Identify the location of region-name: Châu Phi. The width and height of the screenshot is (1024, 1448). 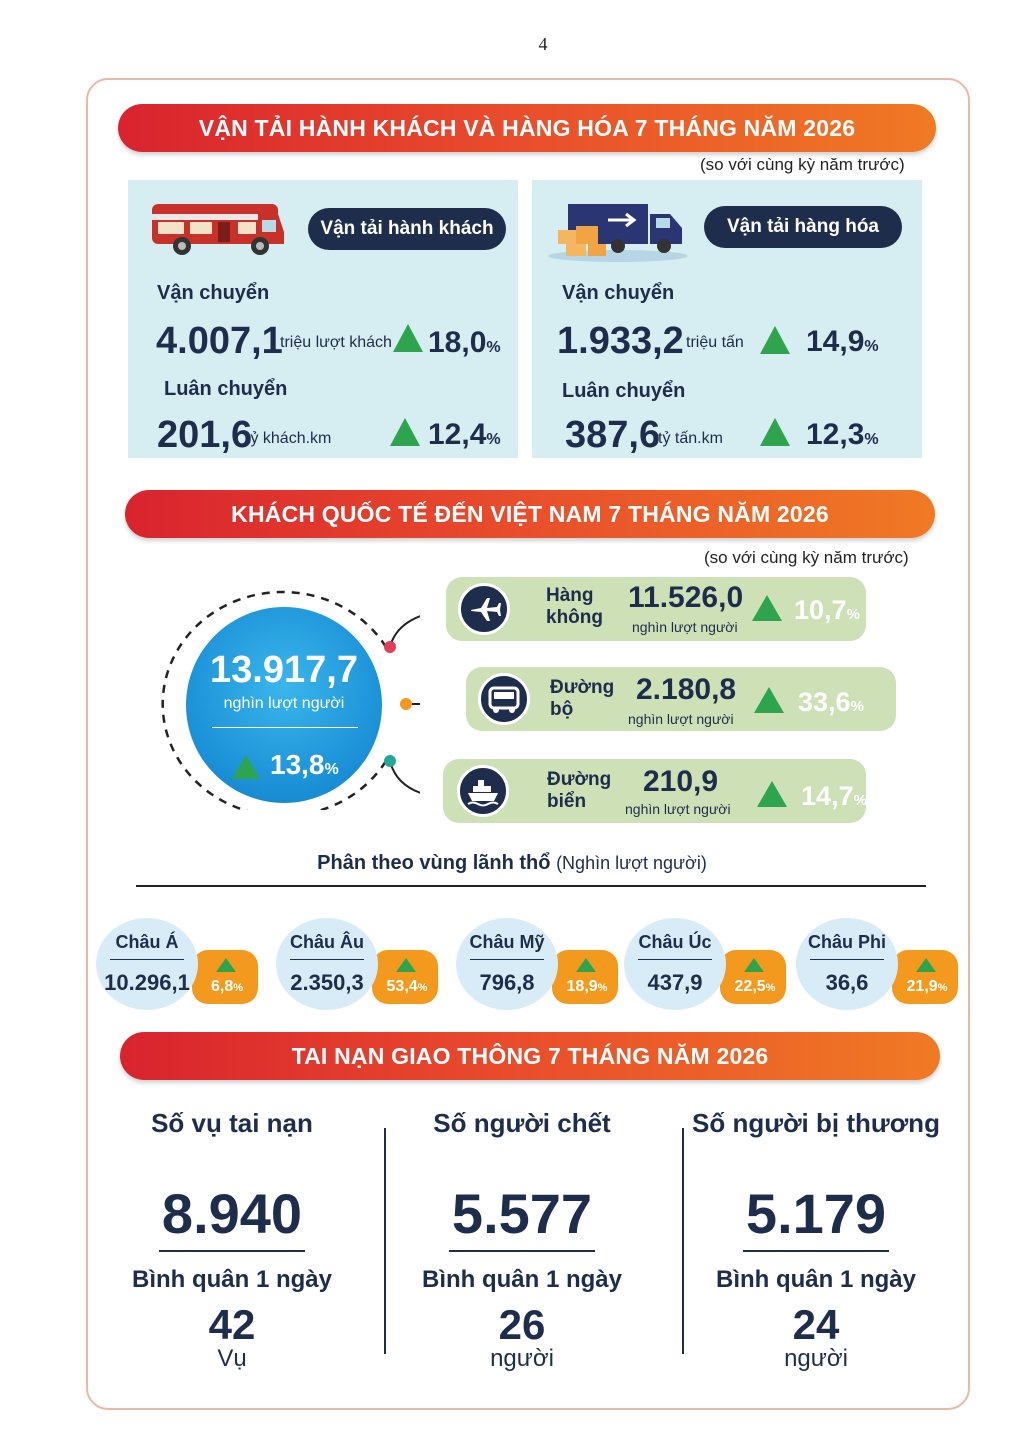
(846, 942).